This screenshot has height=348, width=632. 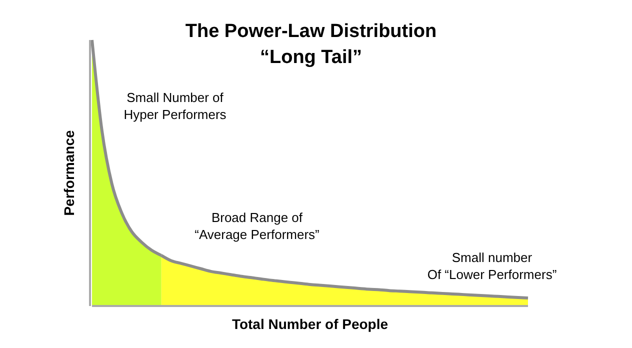 What do you see at coordinates (310, 324) in the screenshot?
I see `x-axis-title: Total Number of People` at bounding box center [310, 324].